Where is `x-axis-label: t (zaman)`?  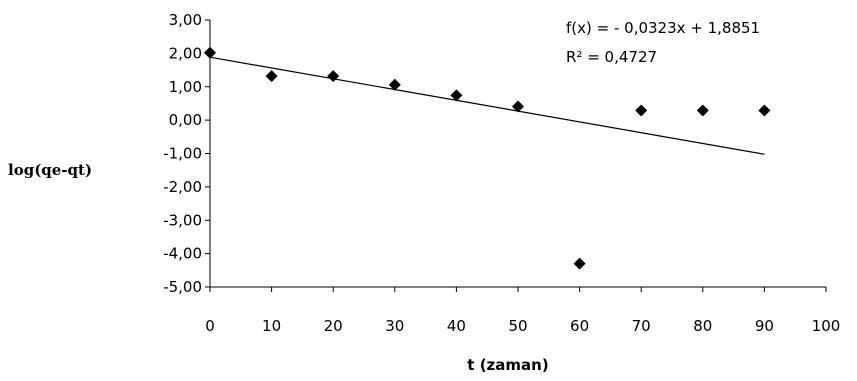 x-axis-label: t (zaman) is located at coordinates (507, 365).